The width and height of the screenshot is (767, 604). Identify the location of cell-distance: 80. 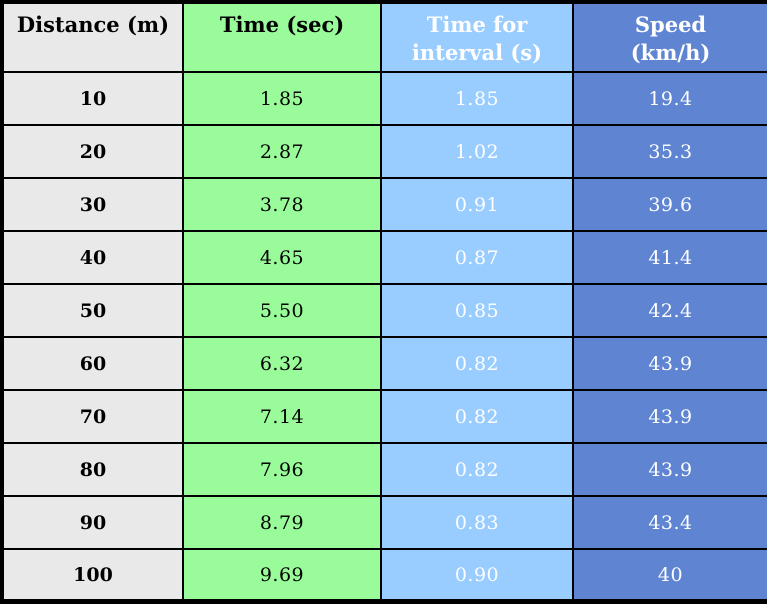
(92, 469).